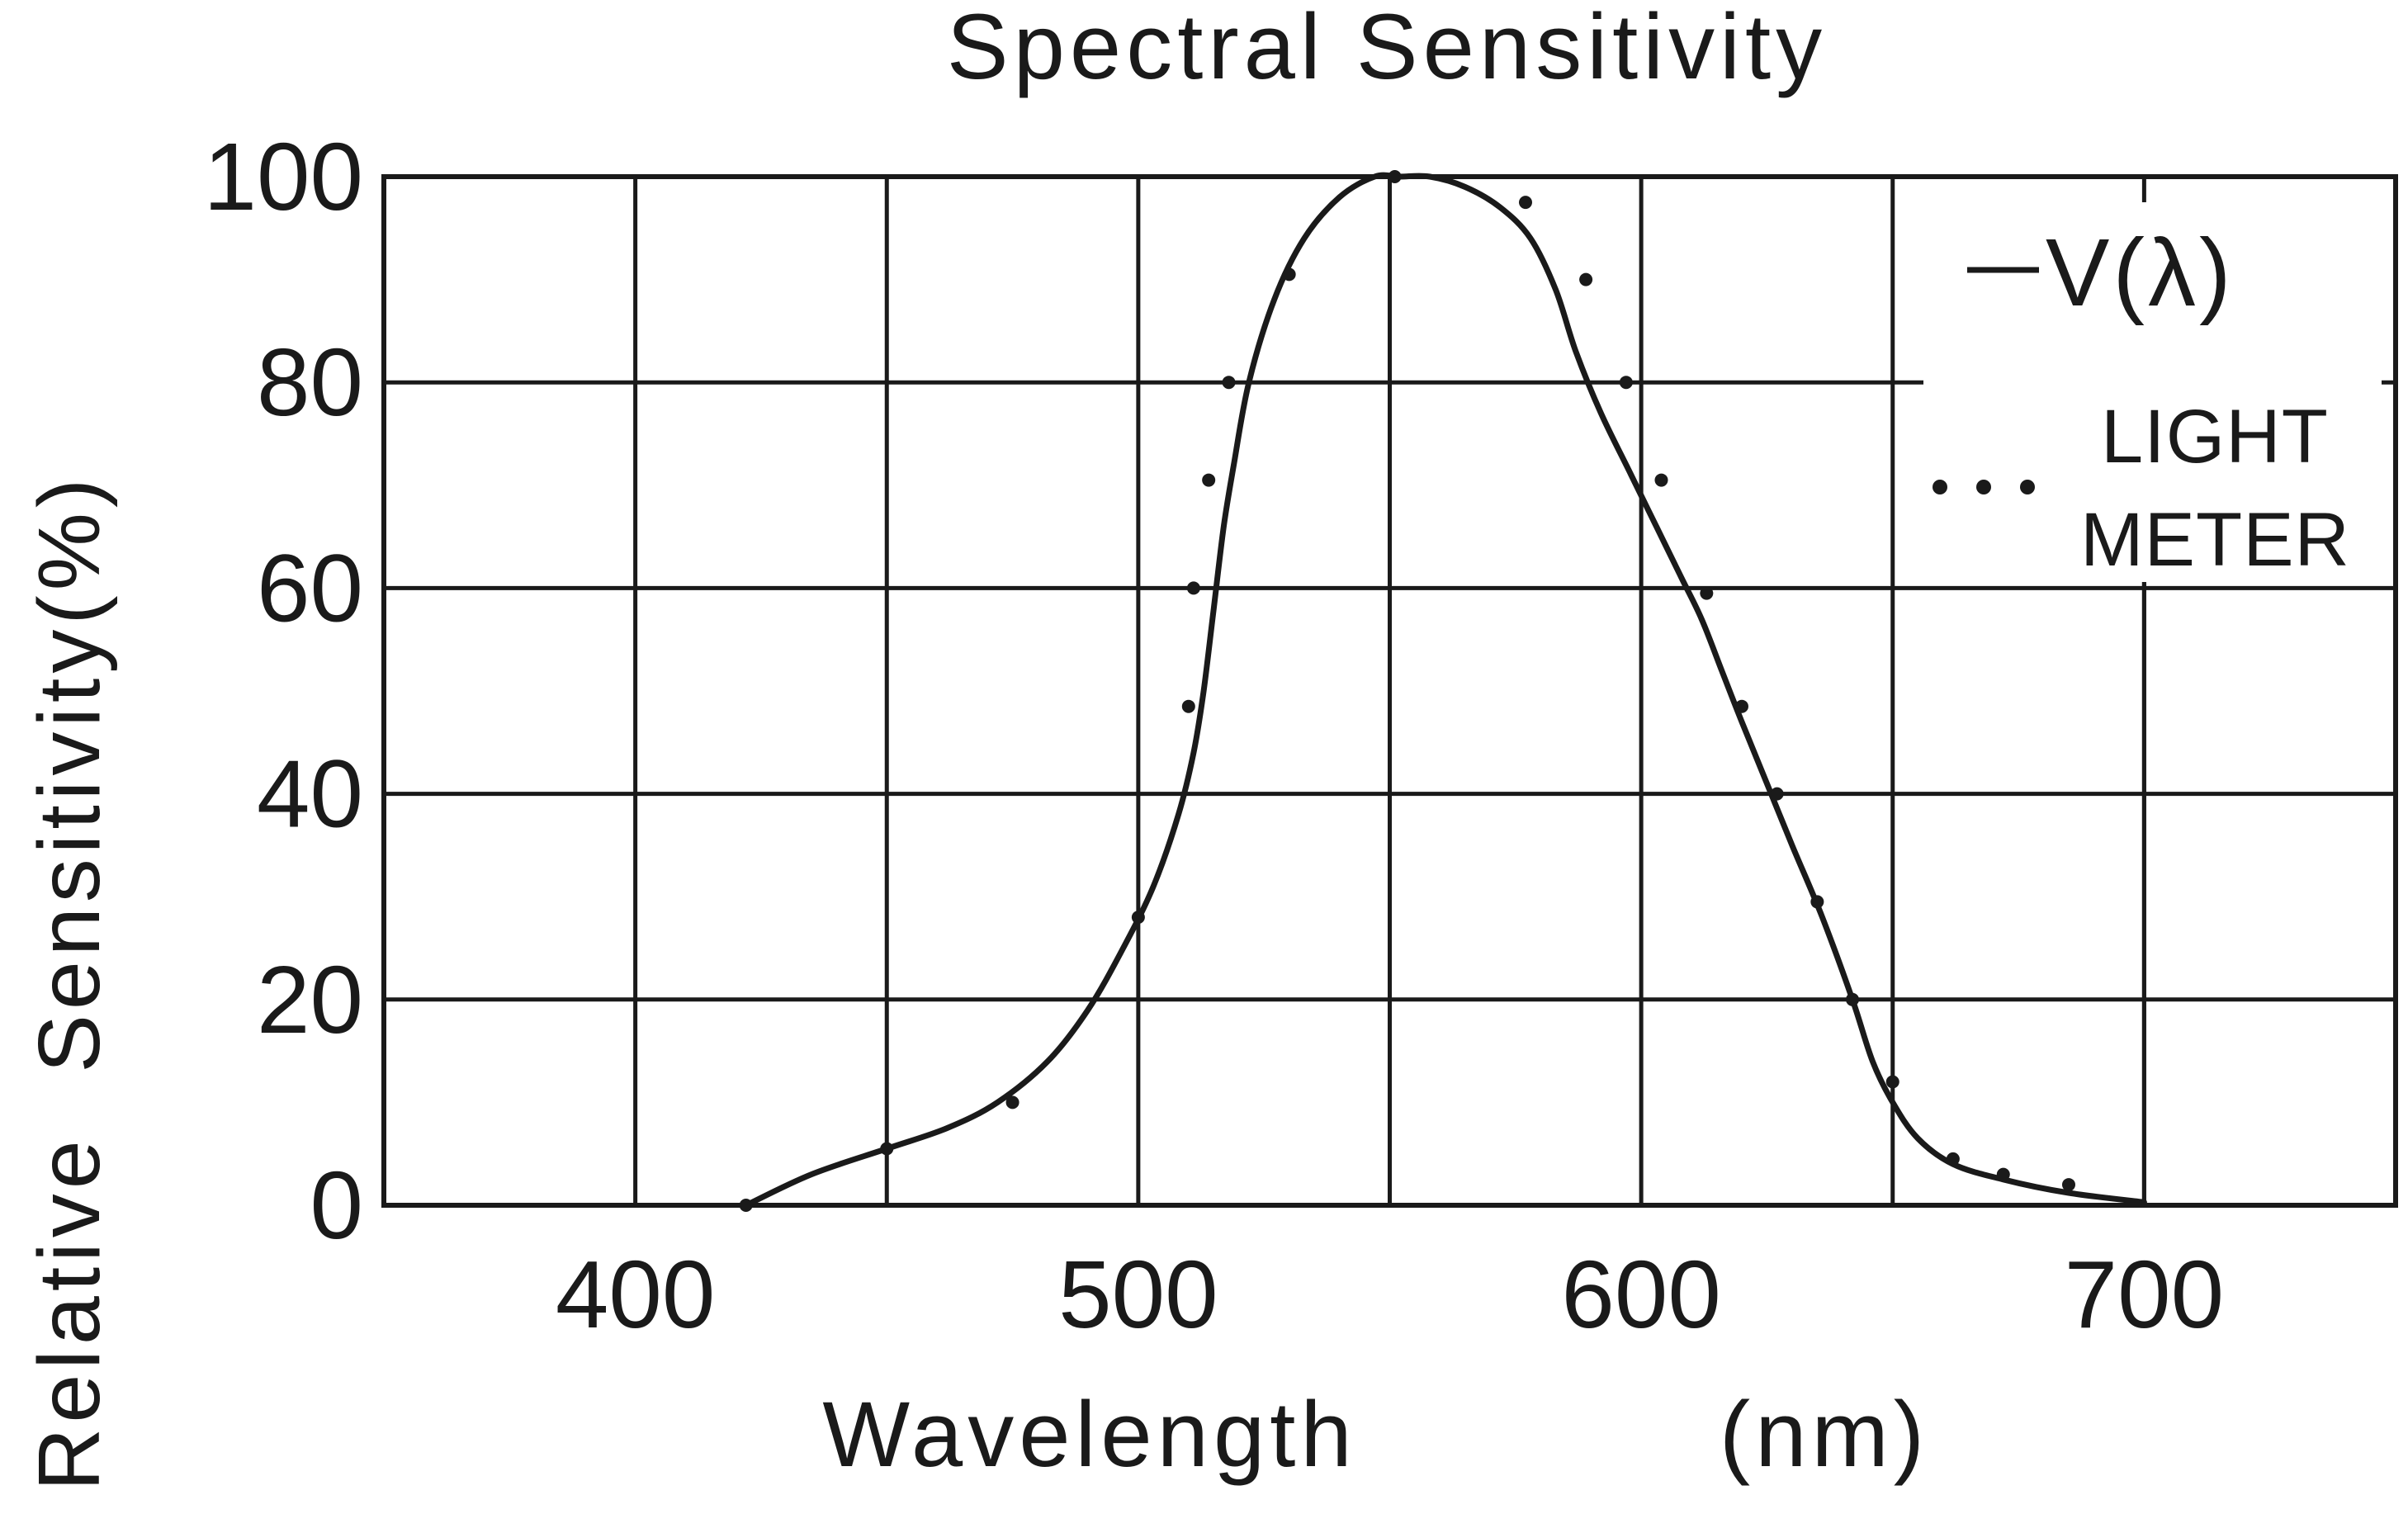 This screenshot has width=2408, height=1514. I want to click on x-tick-label: 400, so click(636, 1294).